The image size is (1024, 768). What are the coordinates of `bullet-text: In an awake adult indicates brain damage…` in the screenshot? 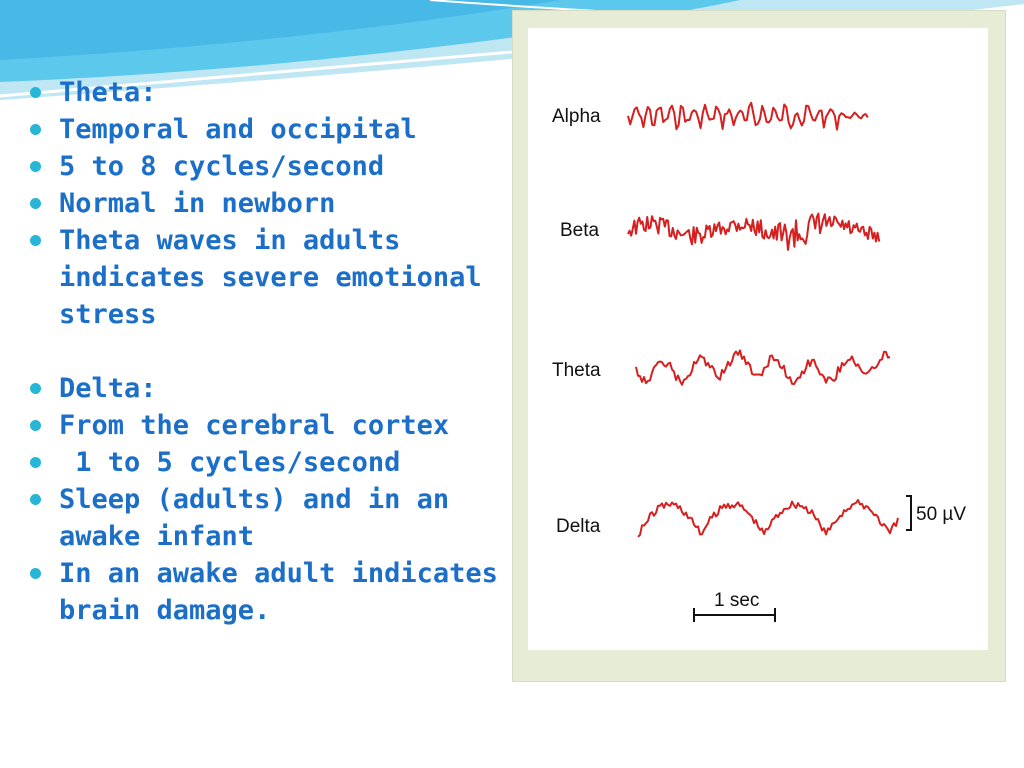 It's located at (287, 592).